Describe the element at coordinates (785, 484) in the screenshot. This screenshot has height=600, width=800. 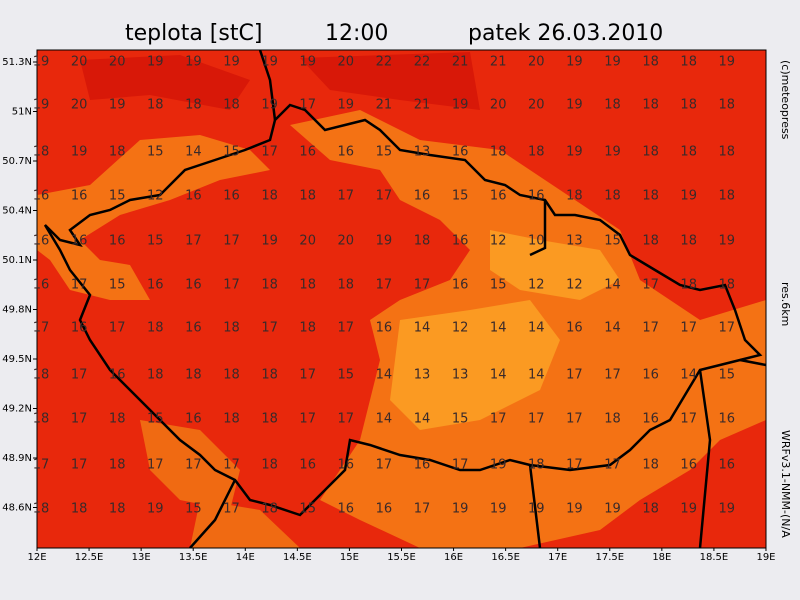
I see `model-name: WRFv3.1-NMM-(N/A` at that location.